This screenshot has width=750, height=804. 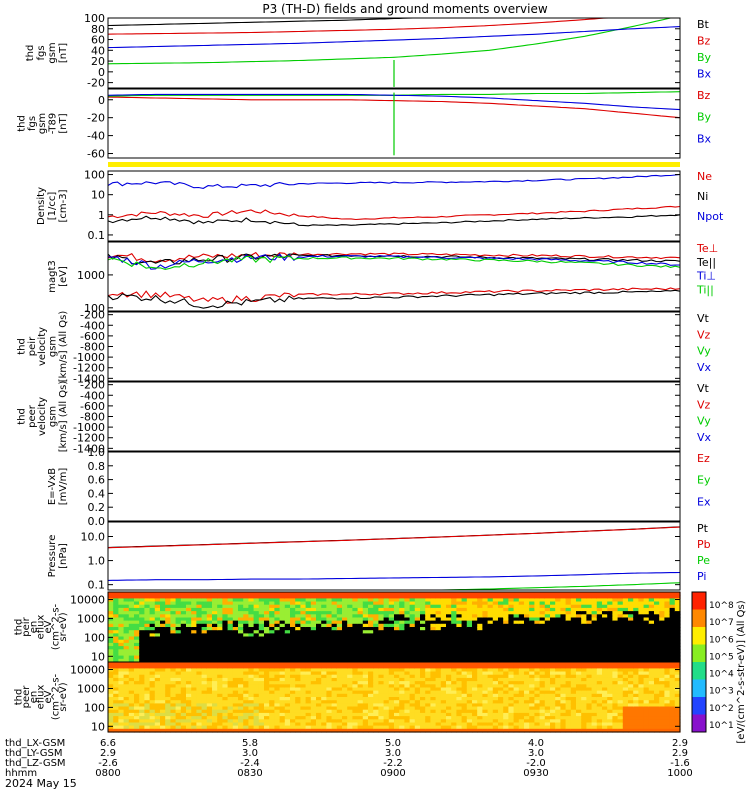 What do you see at coordinates (701, 576) in the screenshot?
I see `legend-Pi: Pi` at bounding box center [701, 576].